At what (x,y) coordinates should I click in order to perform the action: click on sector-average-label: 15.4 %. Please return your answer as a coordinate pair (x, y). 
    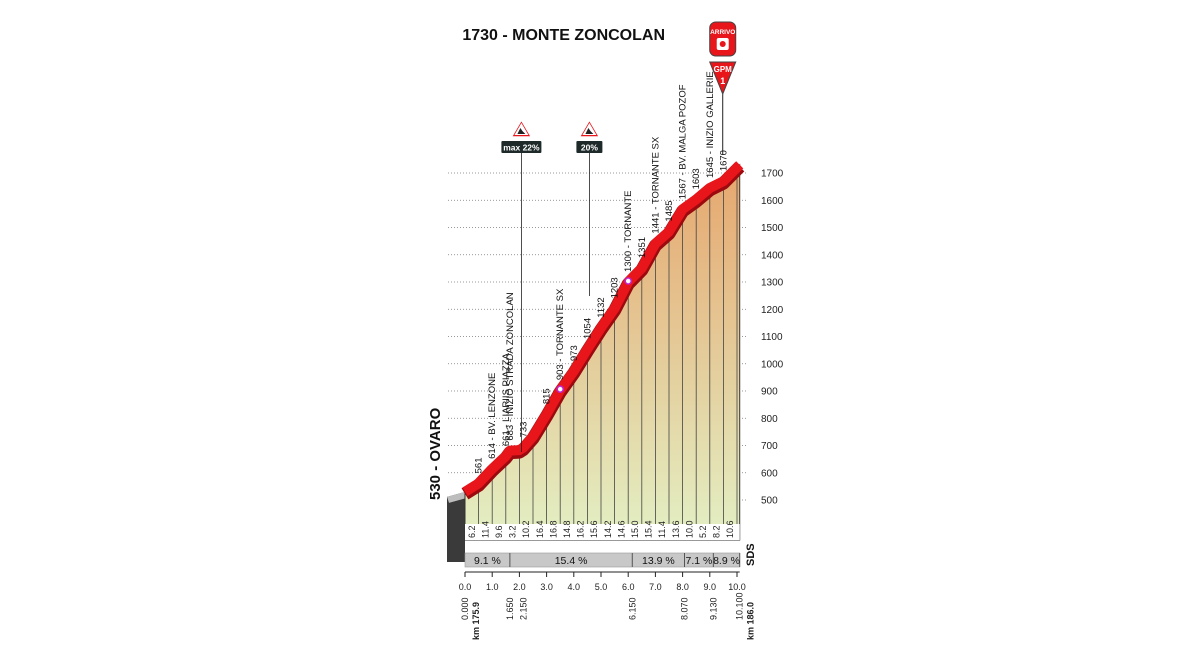
    Looking at the image, I should click on (571, 561).